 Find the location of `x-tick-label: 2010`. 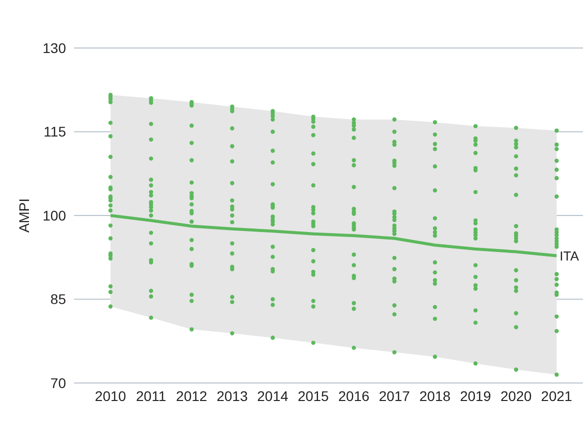

x-tick-label: 2010 is located at coordinates (110, 396).